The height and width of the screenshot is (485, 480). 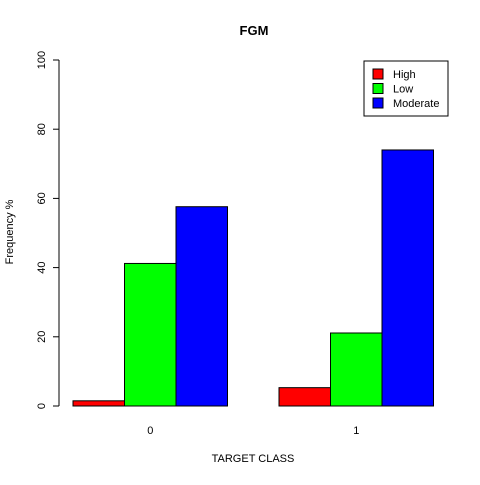 What do you see at coordinates (378, 74) in the screenshot?
I see `legend-swatch-high` at bounding box center [378, 74].